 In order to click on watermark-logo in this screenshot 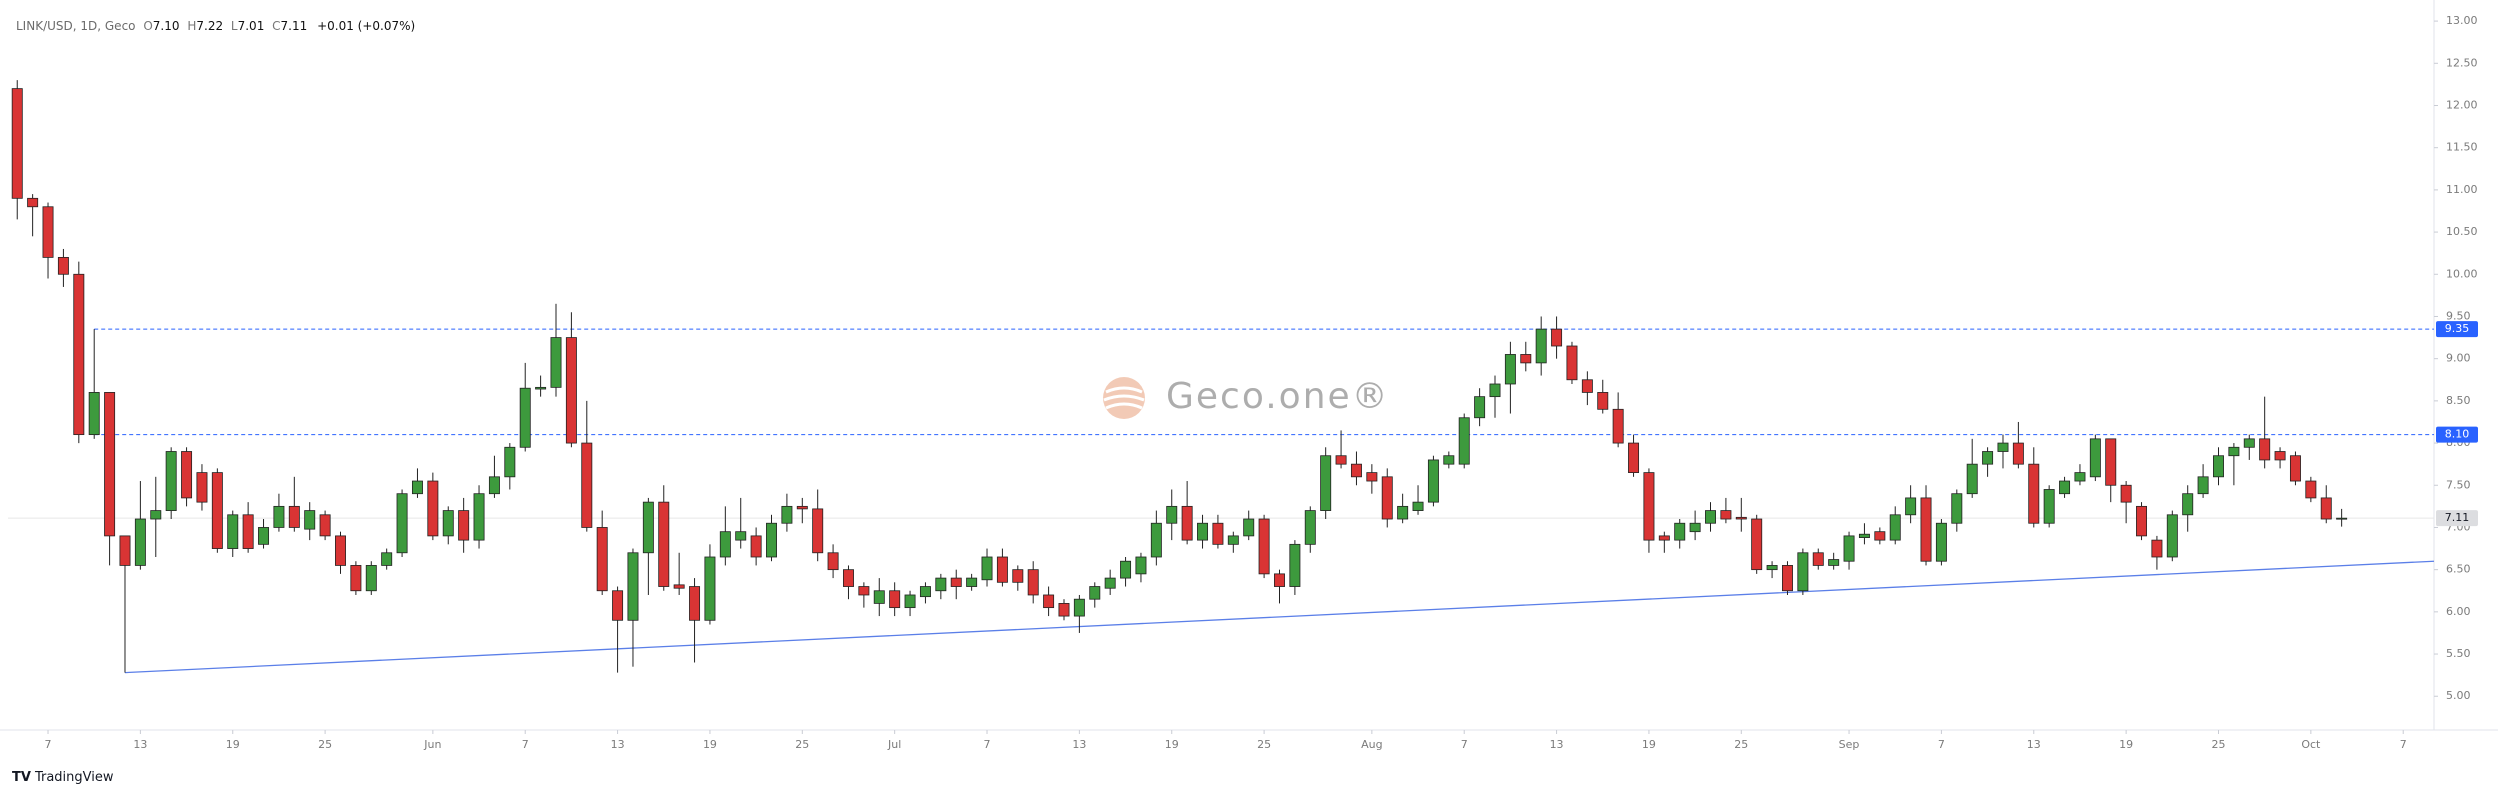, I will do `click(1124, 398)`.